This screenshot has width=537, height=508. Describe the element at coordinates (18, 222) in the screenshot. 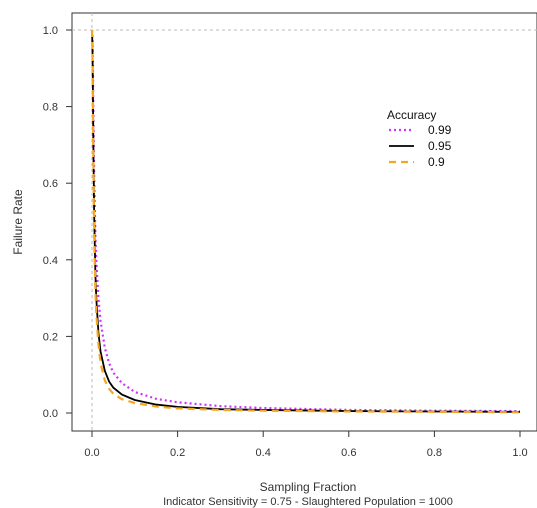

I see `y-axis-title: Failure Rate` at that location.